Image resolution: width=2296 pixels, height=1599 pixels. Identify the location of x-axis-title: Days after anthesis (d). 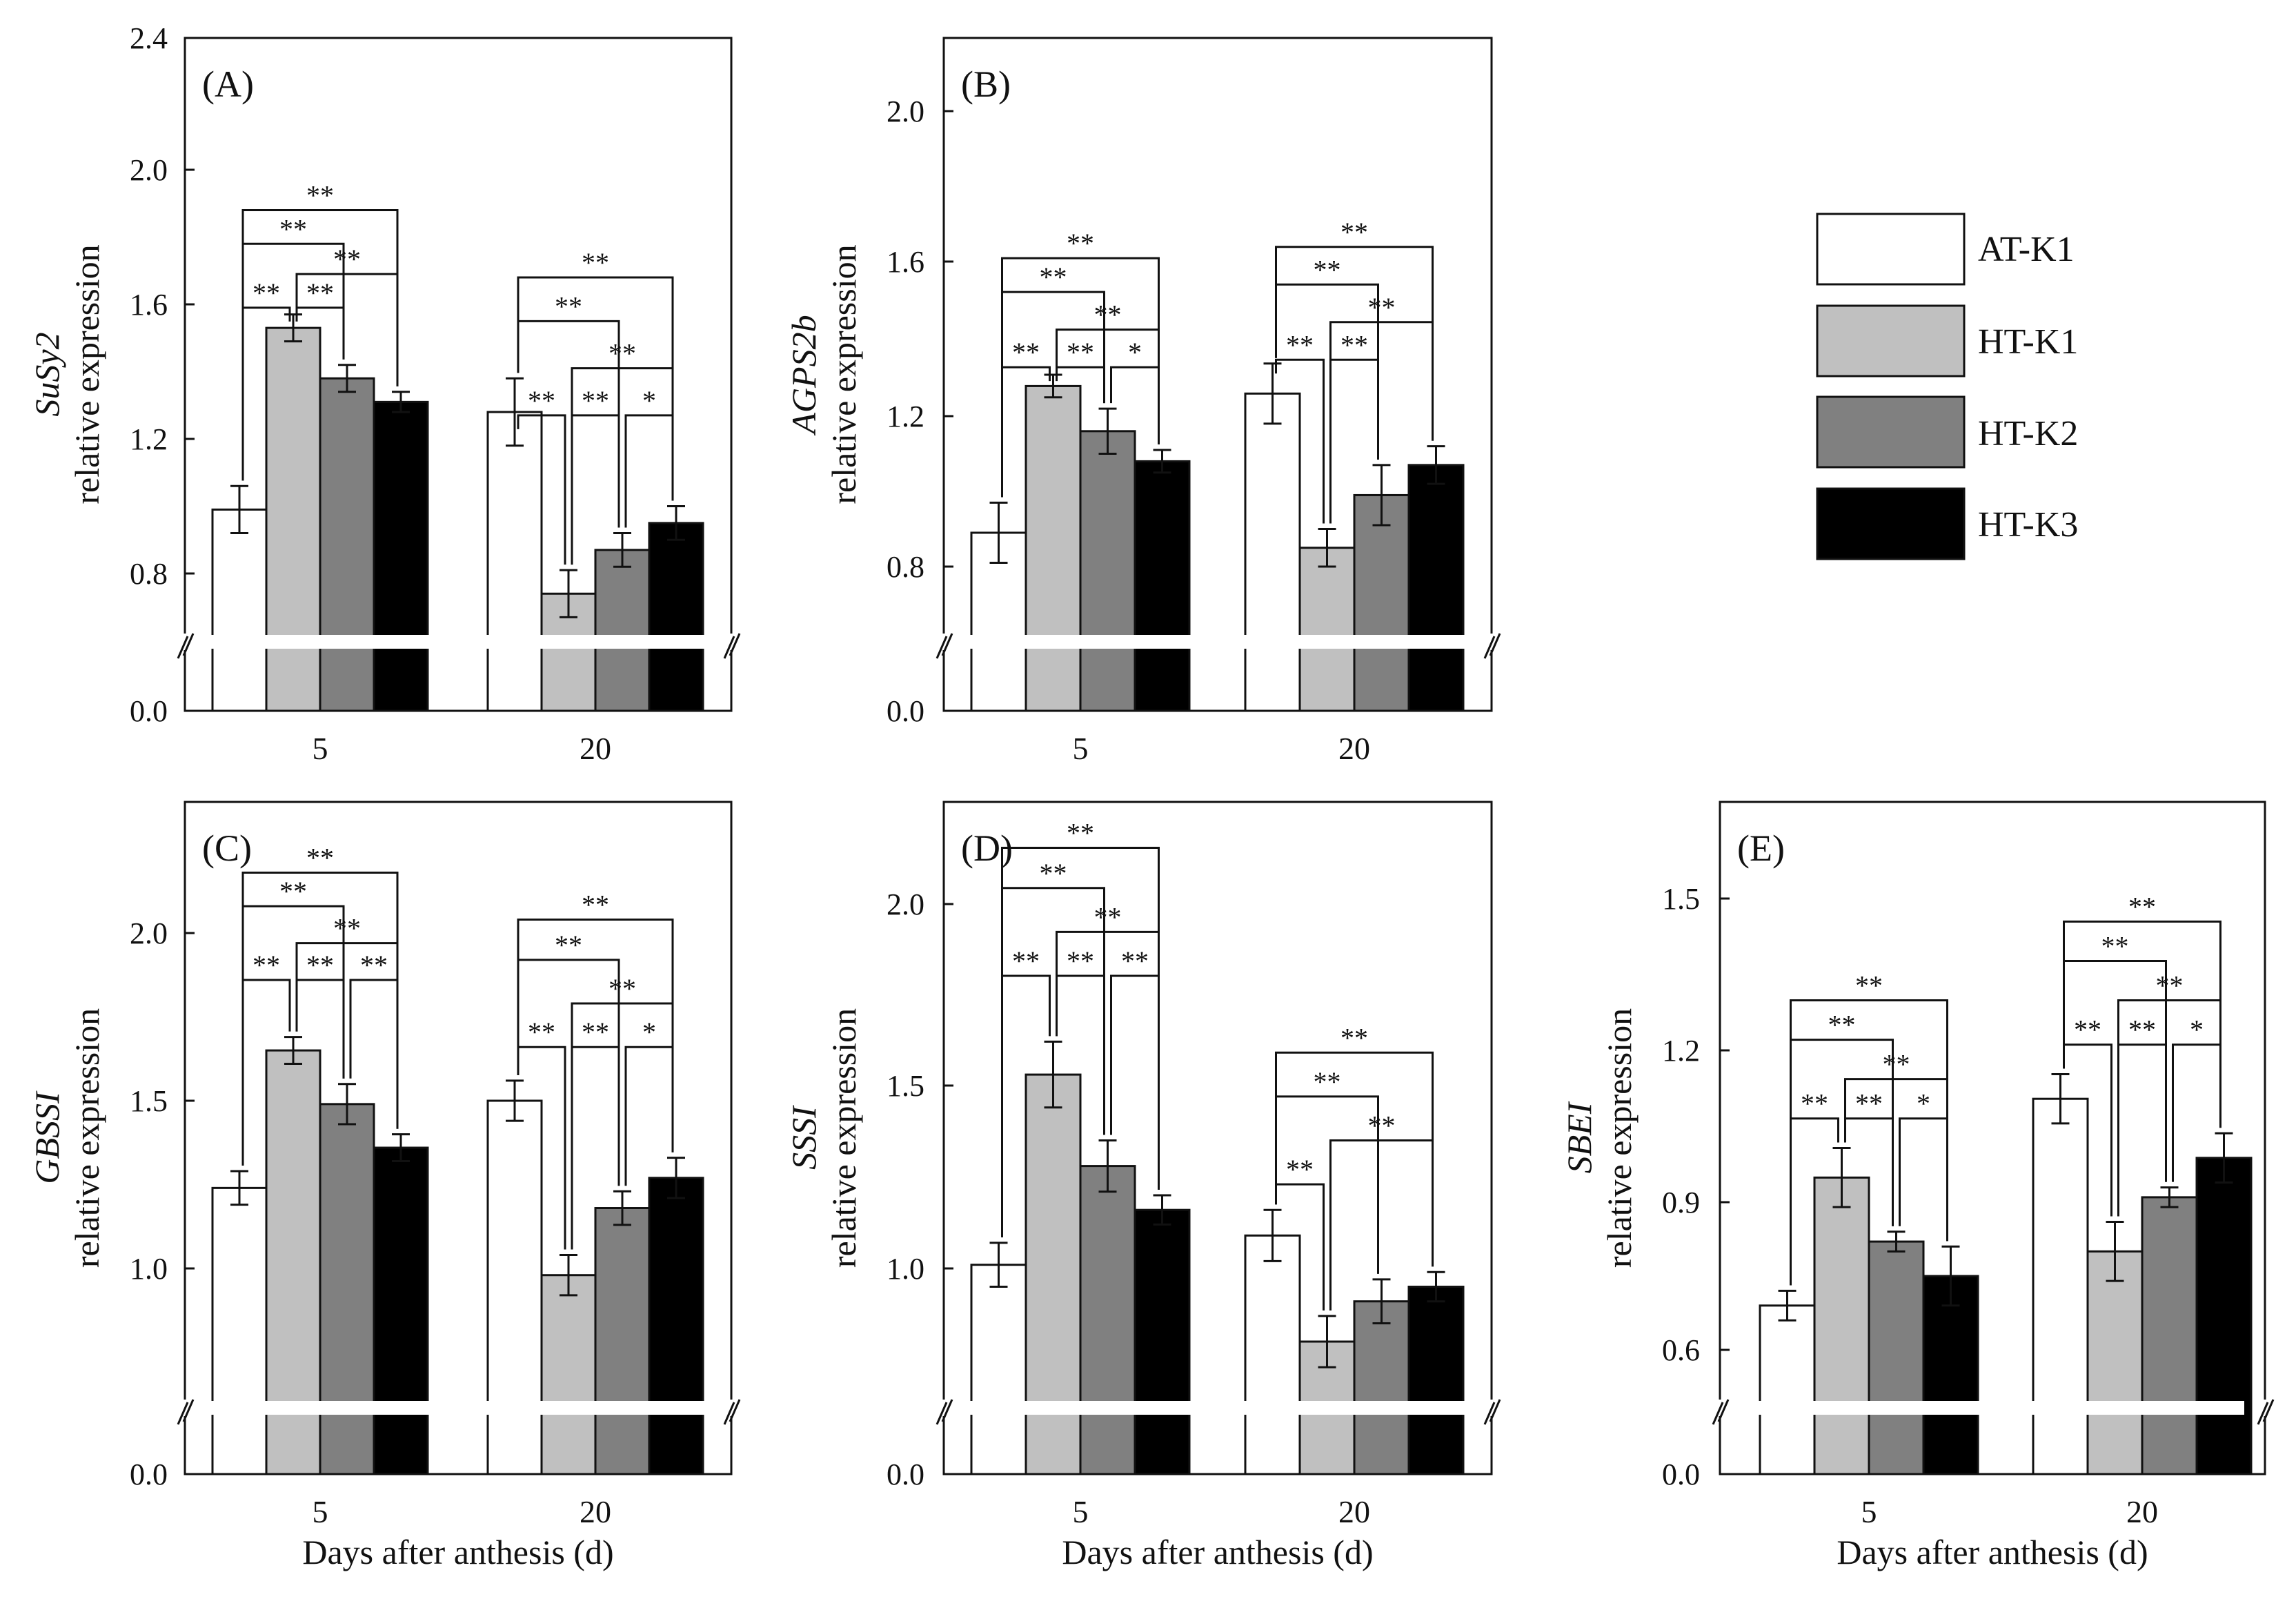
(1217, 1552).